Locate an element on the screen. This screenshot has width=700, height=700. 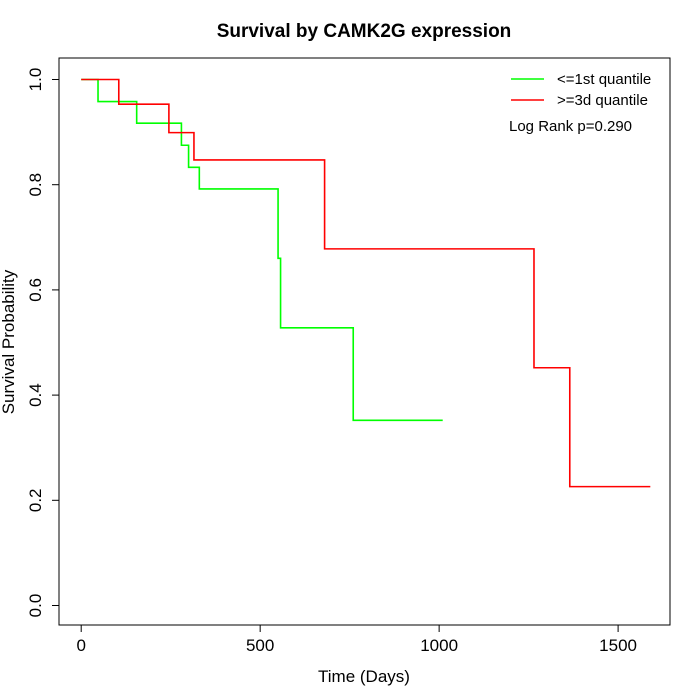
legend-label: >=3d quantile is located at coordinates (602, 100).